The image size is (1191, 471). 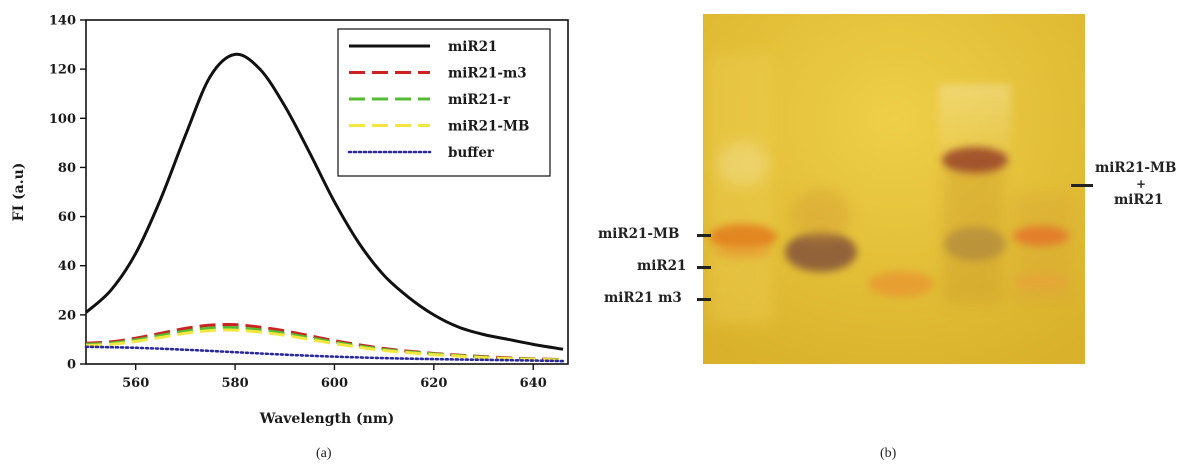 I want to click on tick-mir21-m3, so click(x=704, y=299).